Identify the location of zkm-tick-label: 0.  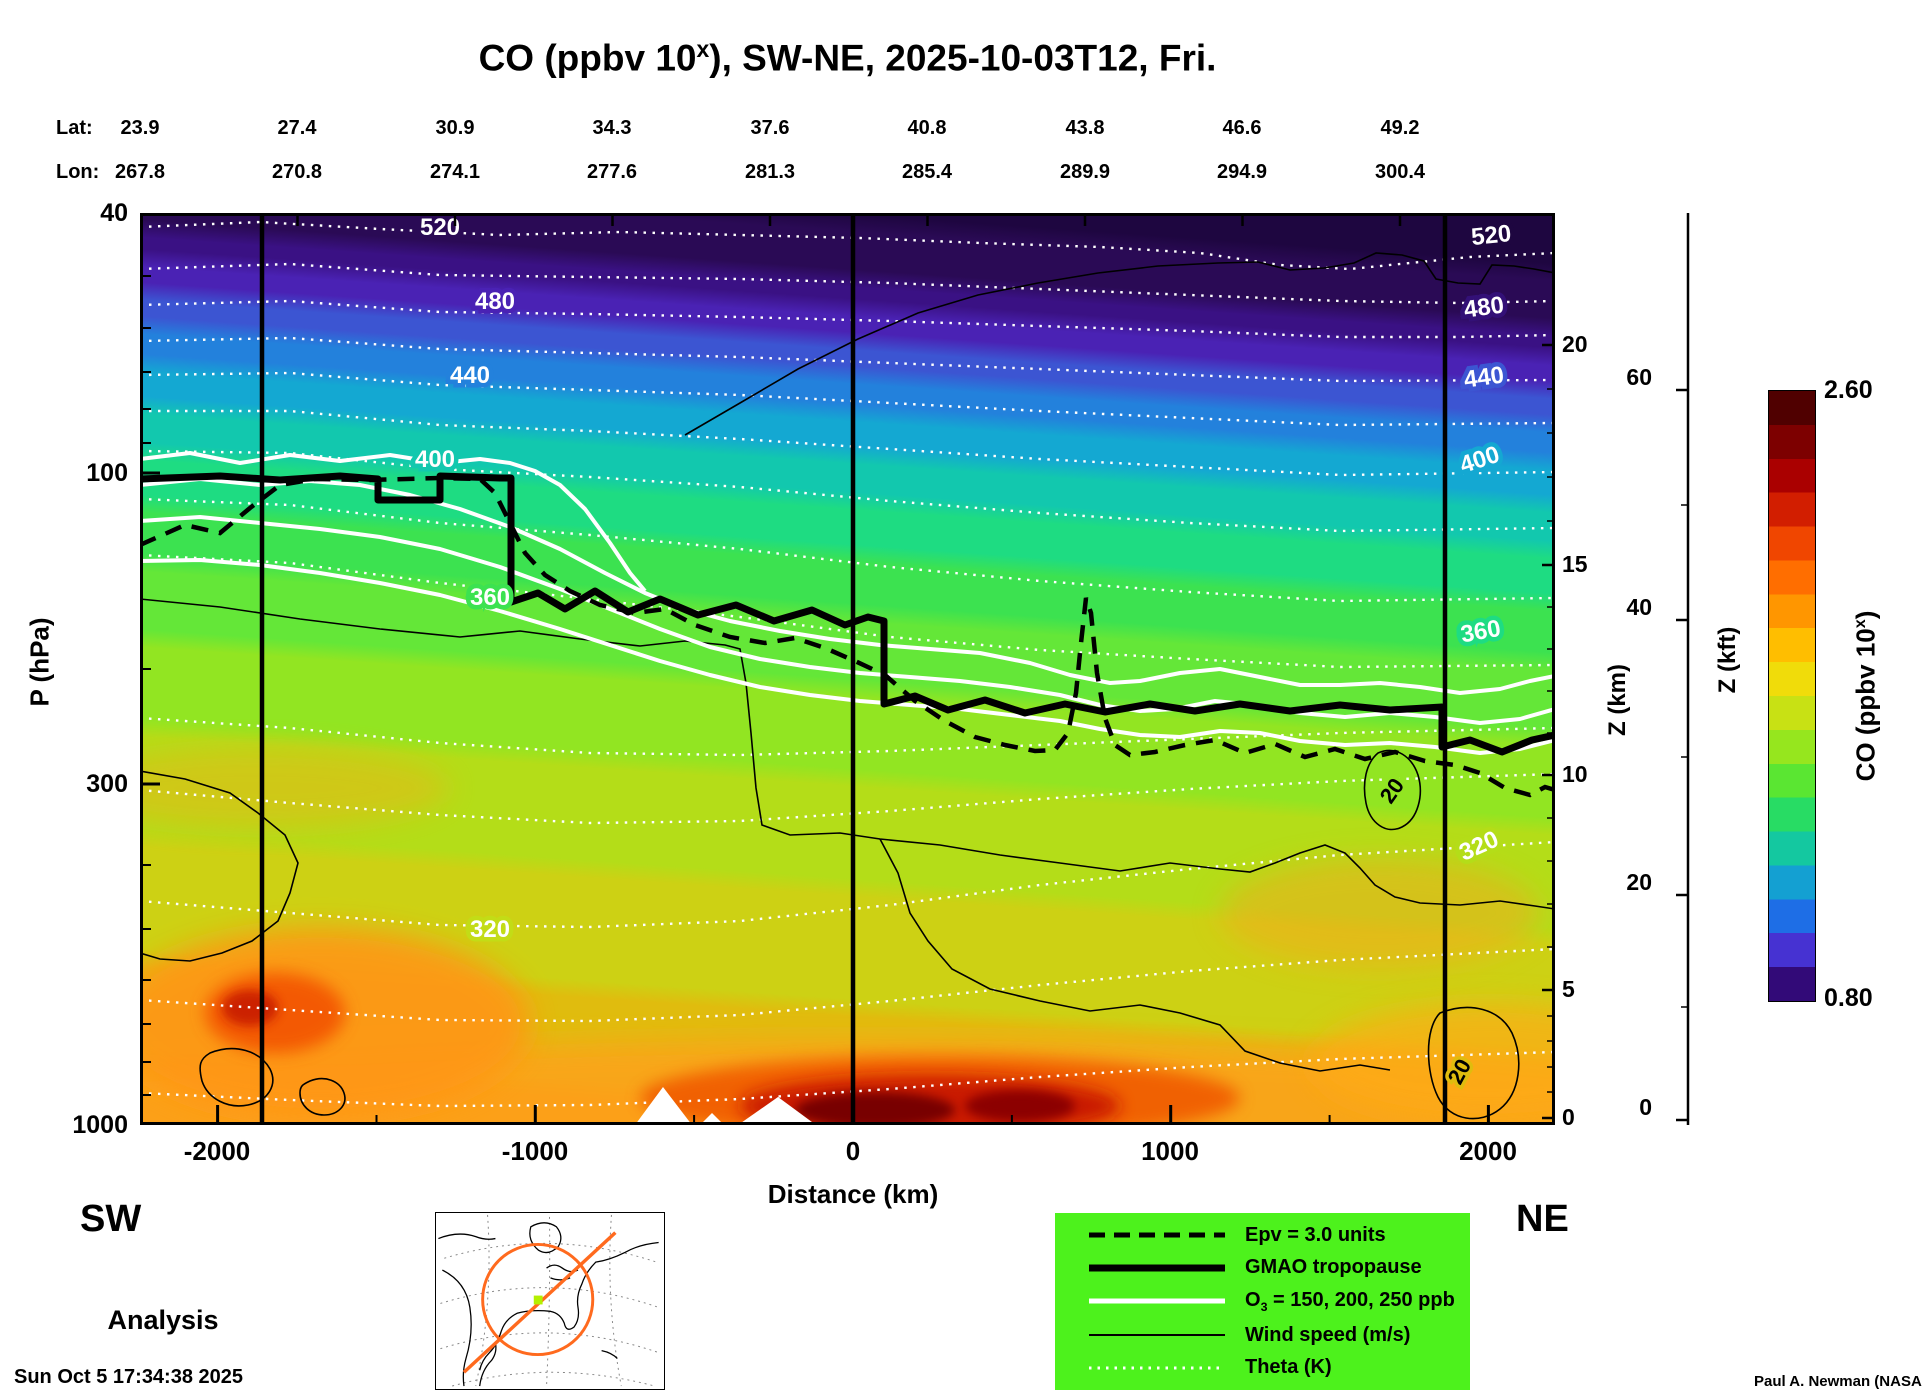
(1568, 1117).